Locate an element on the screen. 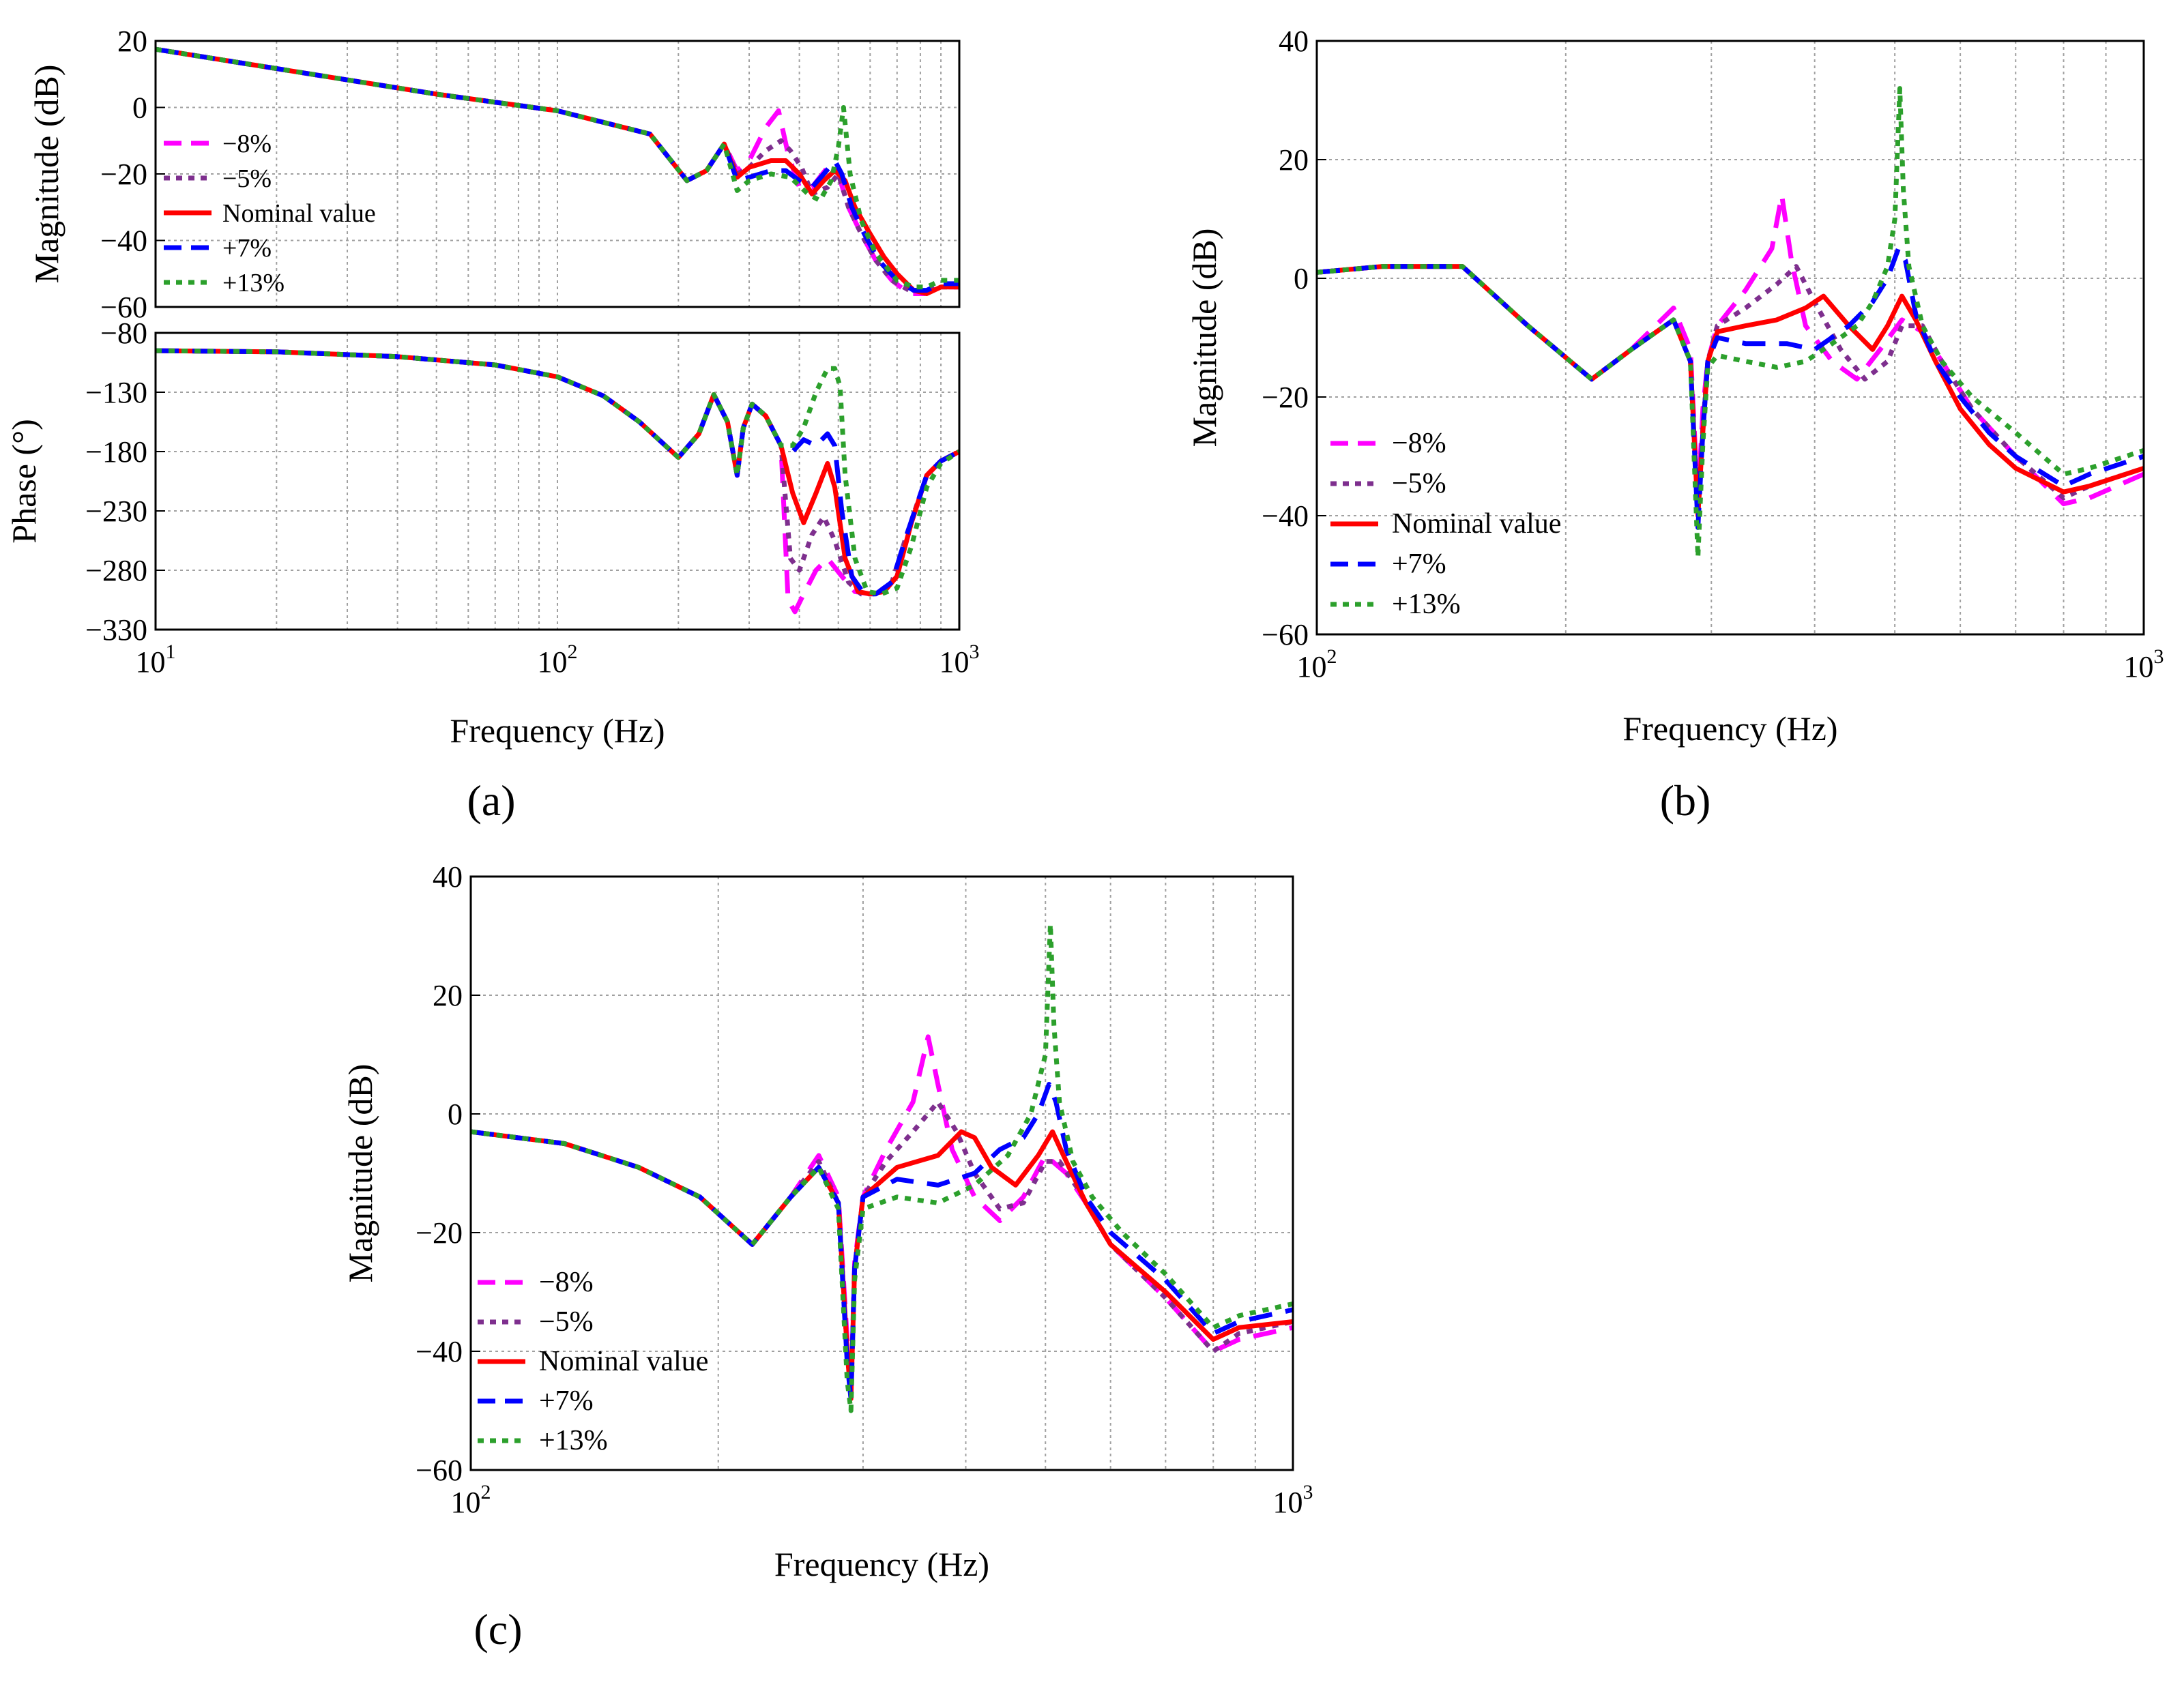  y-tick-label: −280 is located at coordinates (116, 571).